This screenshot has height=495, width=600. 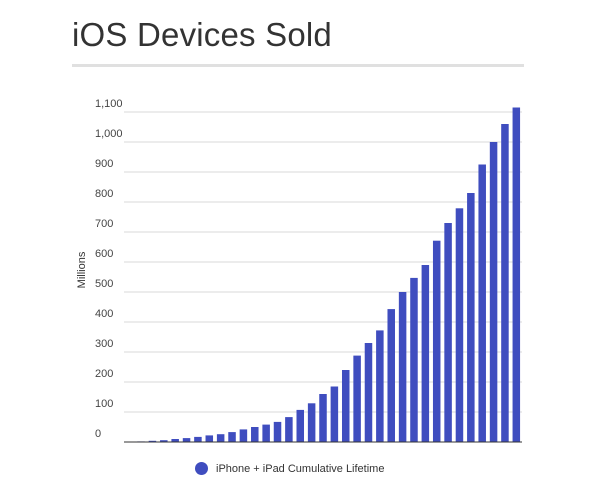 What do you see at coordinates (201, 468) in the screenshot?
I see `legend-swatch-icon` at bounding box center [201, 468].